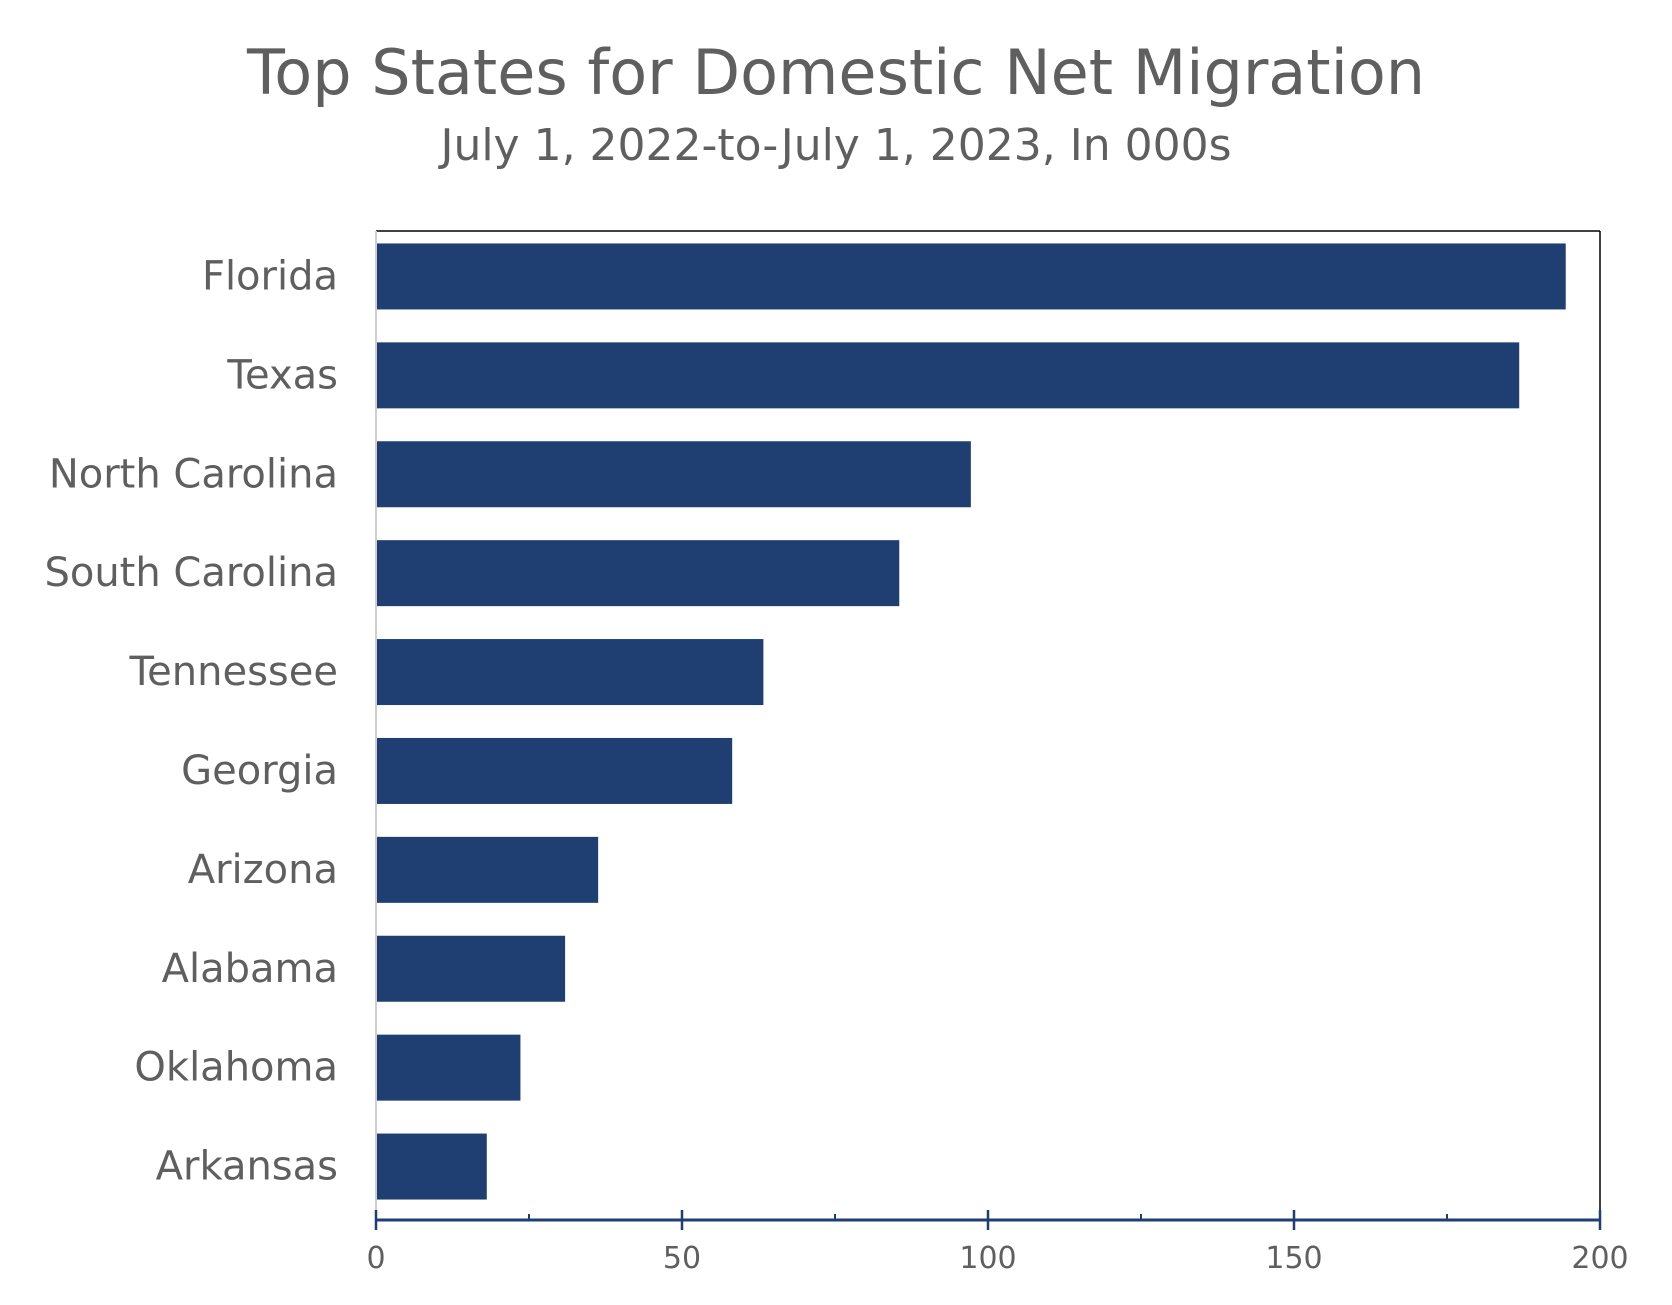  What do you see at coordinates (471, 968) in the screenshot?
I see `bar-alabama` at bounding box center [471, 968].